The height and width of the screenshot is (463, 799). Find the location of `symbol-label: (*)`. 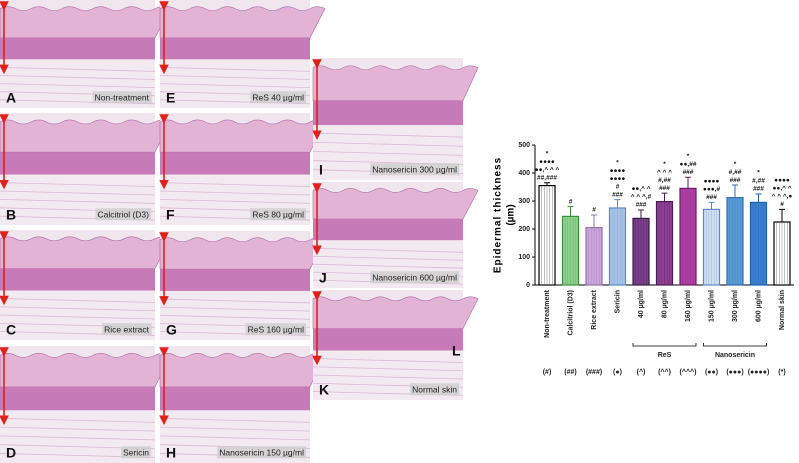

symbol-label: (*) is located at coordinates (781, 372).